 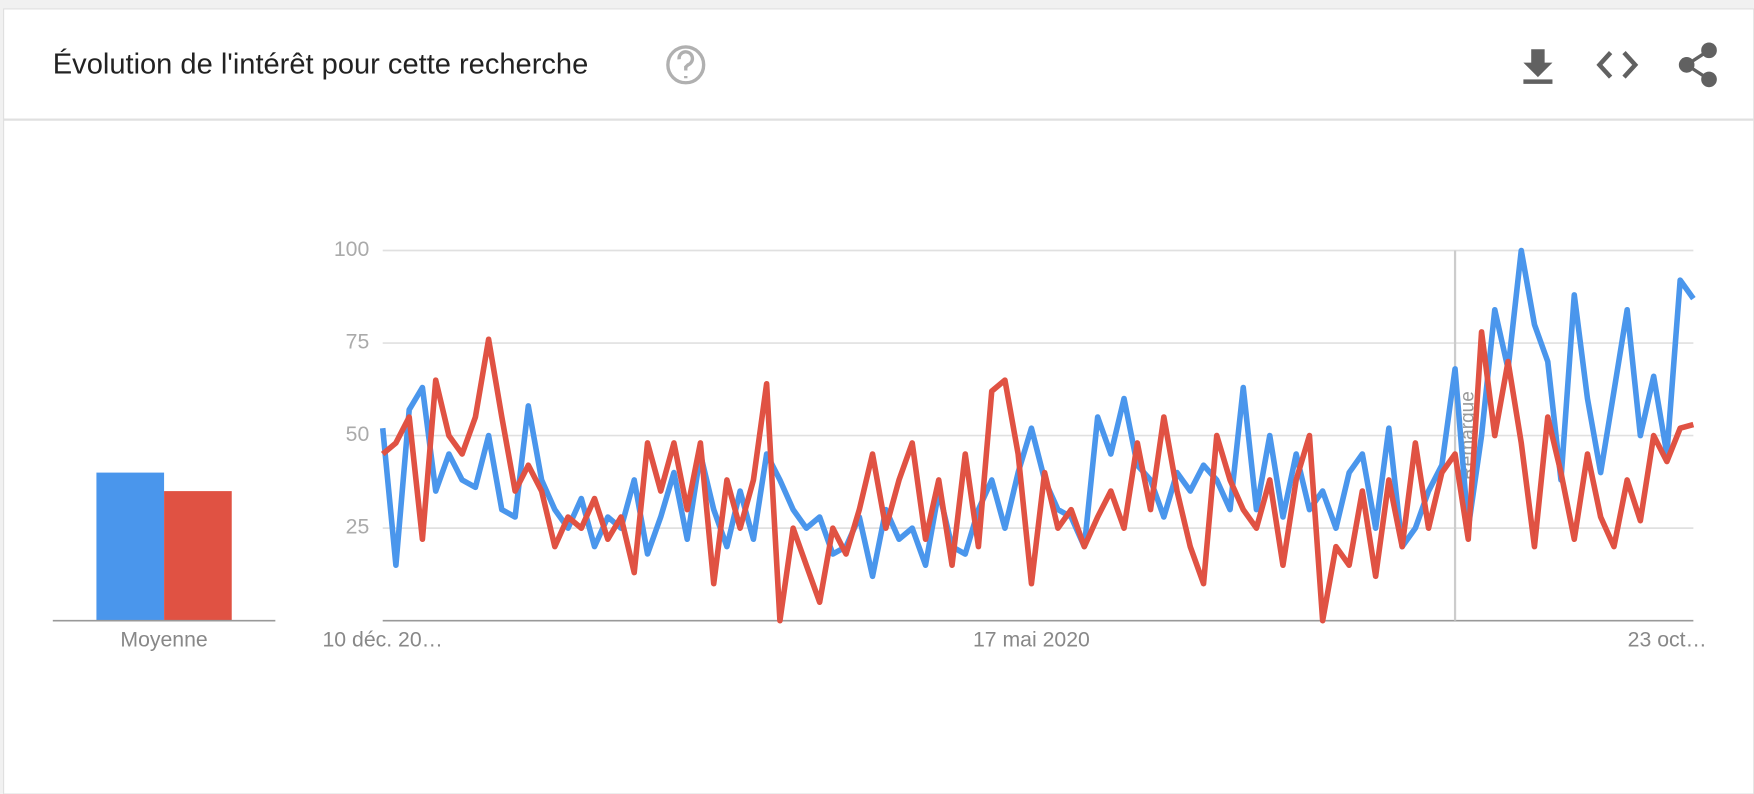 I want to click on embed-brackets, so click(x=1617, y=65).